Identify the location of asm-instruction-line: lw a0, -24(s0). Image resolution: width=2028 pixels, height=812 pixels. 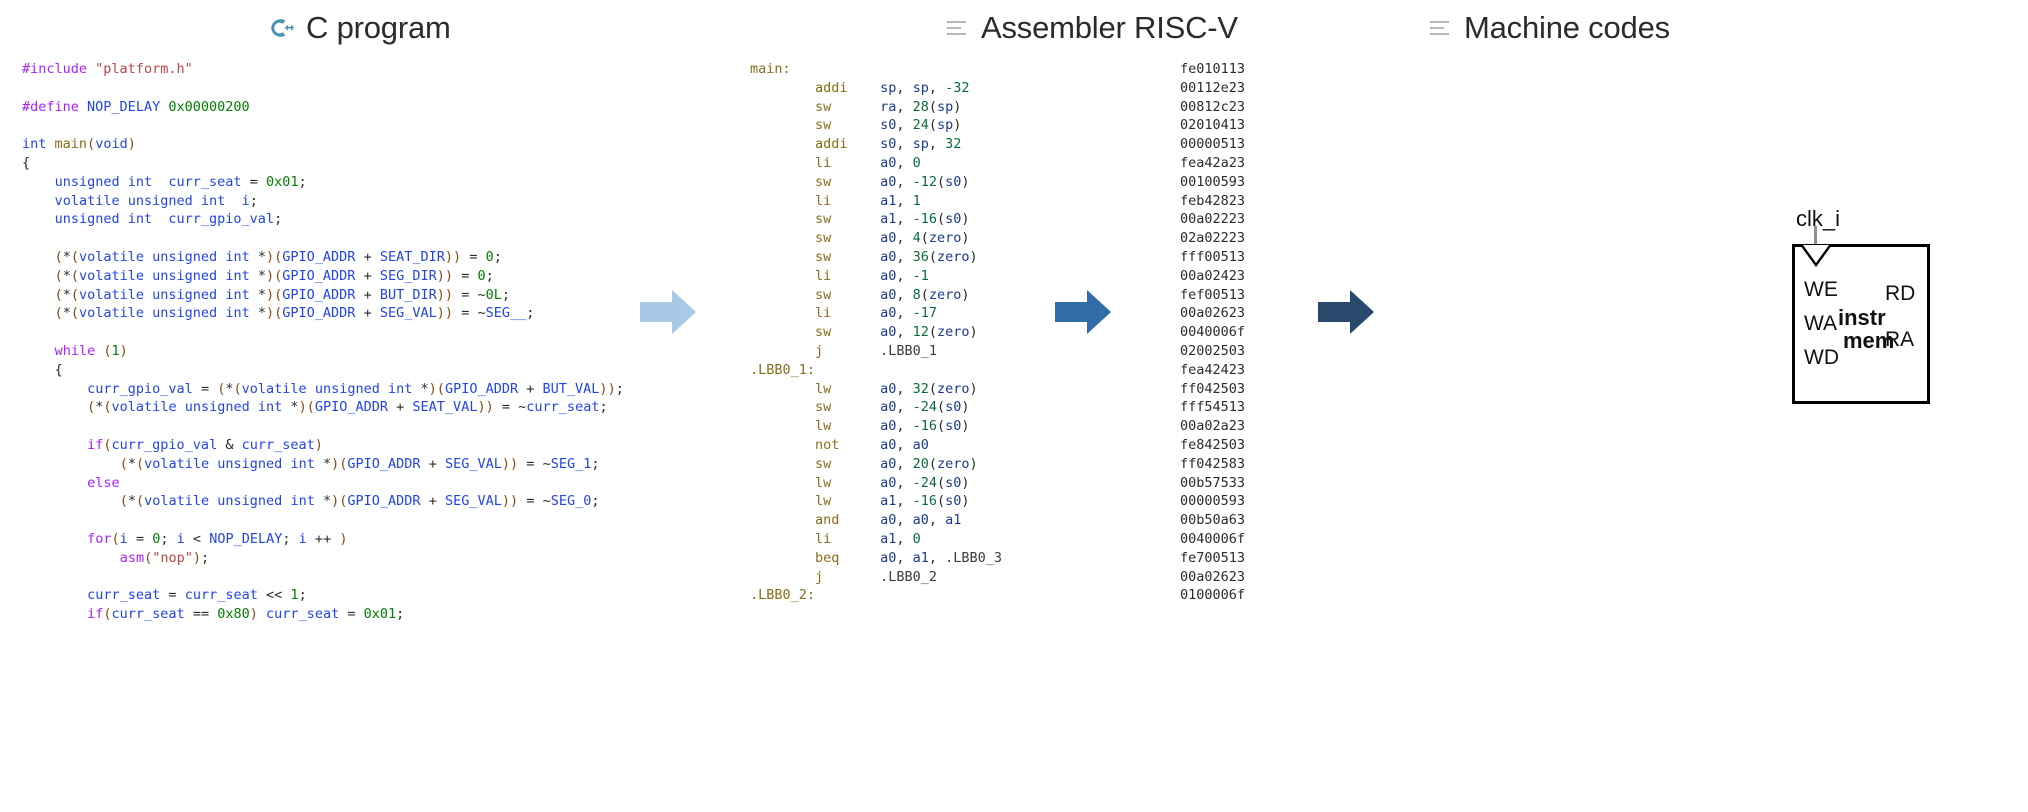
(892, 482).